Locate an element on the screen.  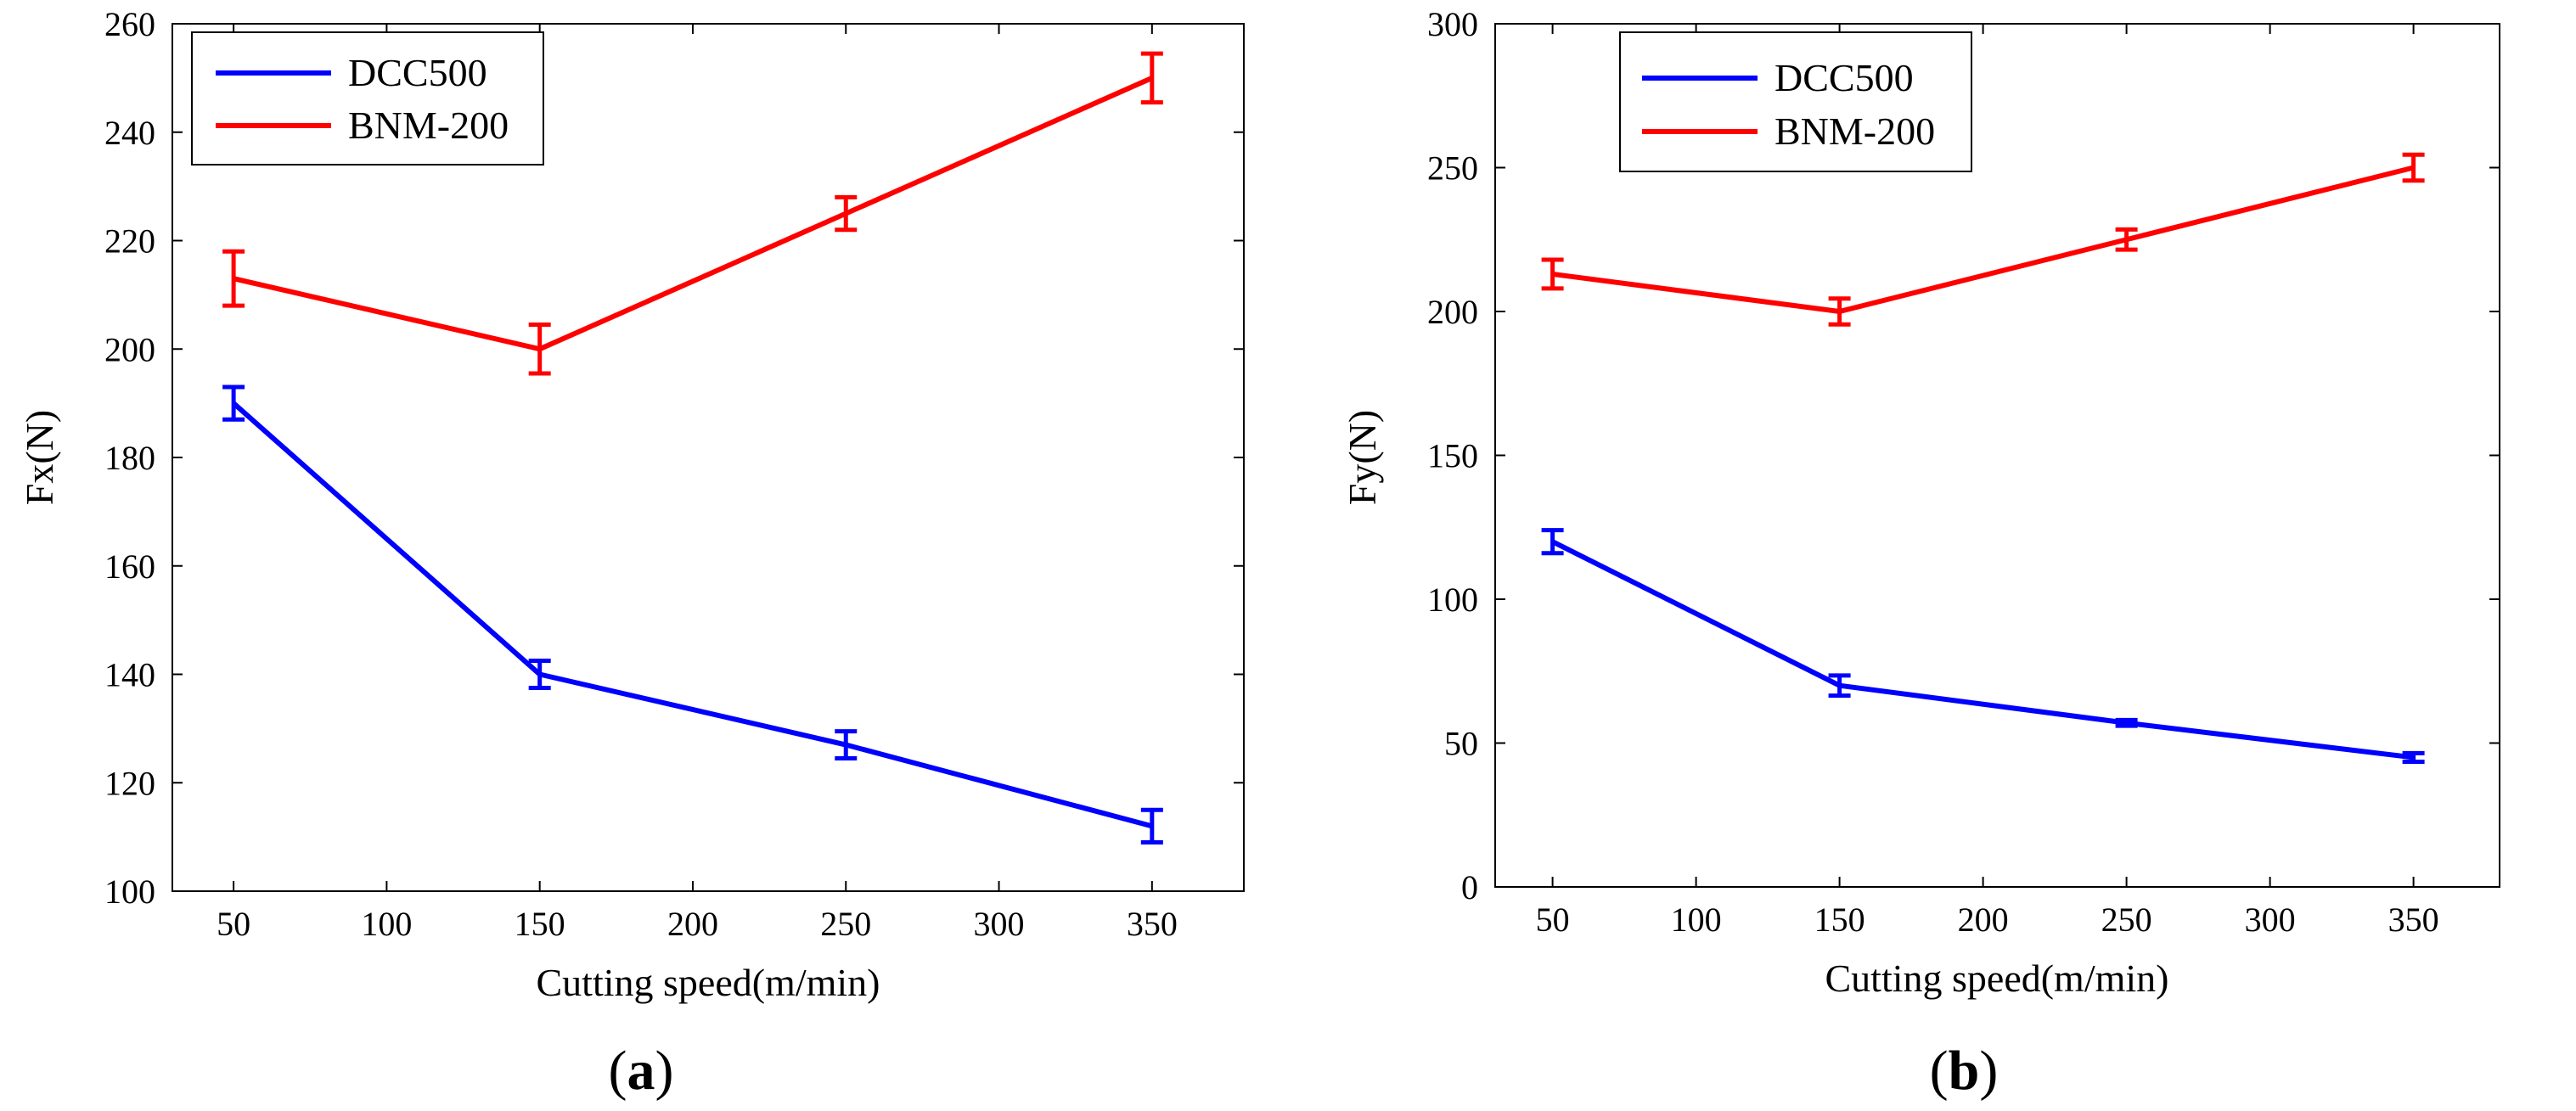
legend-label-bnm200-a: BNM-200 is located at coordinates (428, 125).